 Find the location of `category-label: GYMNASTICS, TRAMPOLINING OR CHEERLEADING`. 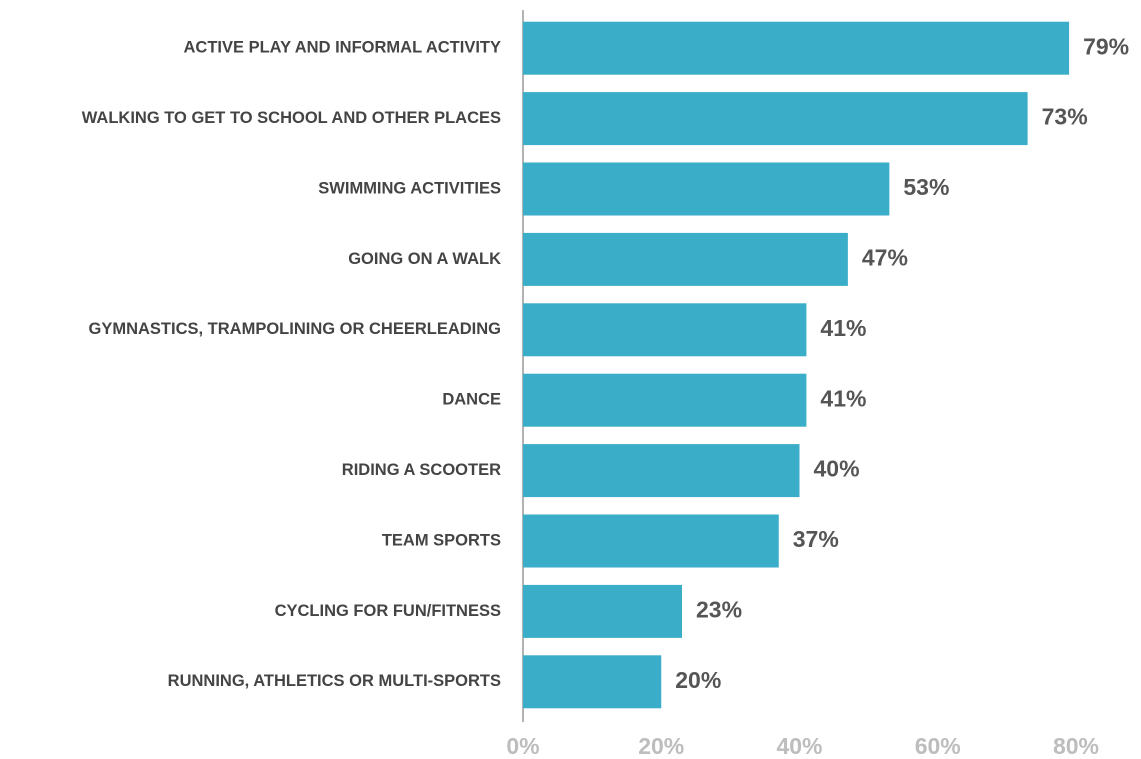

category-label: GYMNASTICS, TRAMPOLINING OR CHEERLEADING is located at coordinates (294, 329).